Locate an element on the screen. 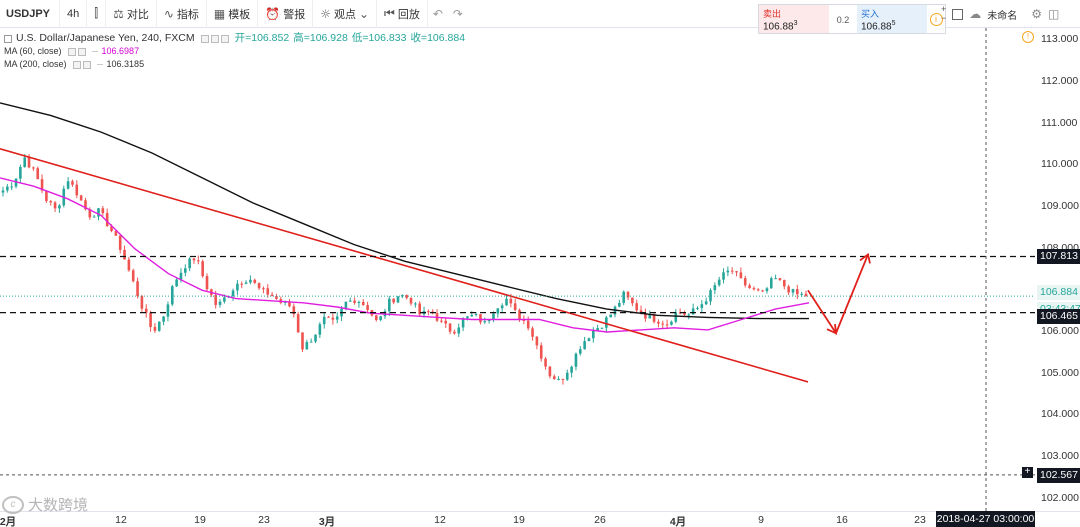 This screenshot has height=527, width=1080. price-tick-label: 112.000 is located at coordinates (1060, 81).